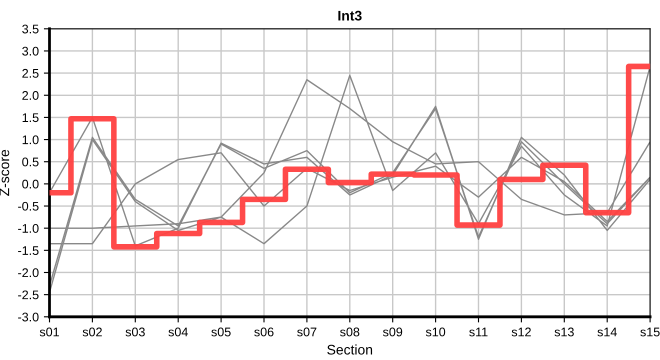 This screenshot has height=360, width=660. Describe the element at coordinates (30, 73) in the screenshot. I see `y-tick-label: 2.5` at that location.